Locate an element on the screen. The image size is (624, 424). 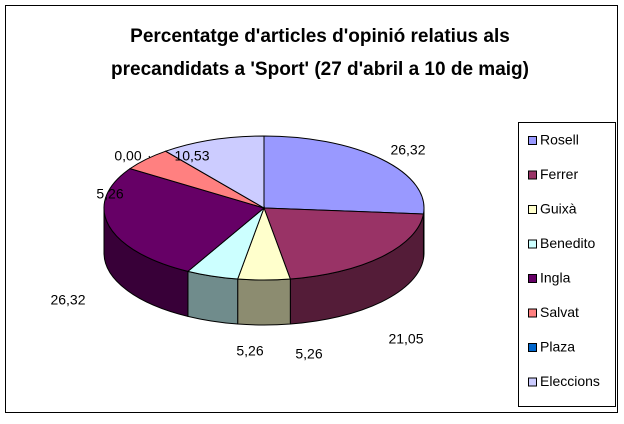
legend-box is located at coordinates (567, 264).